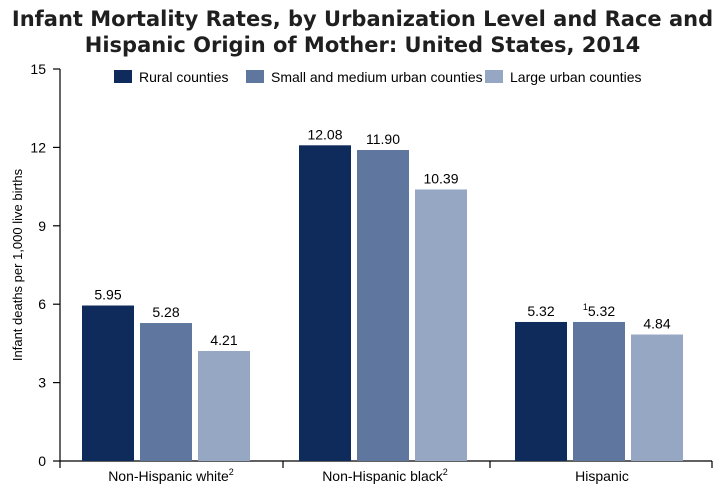 The image size is (725, 496). I want to click on data-label: 5.95, so click(107, 295).